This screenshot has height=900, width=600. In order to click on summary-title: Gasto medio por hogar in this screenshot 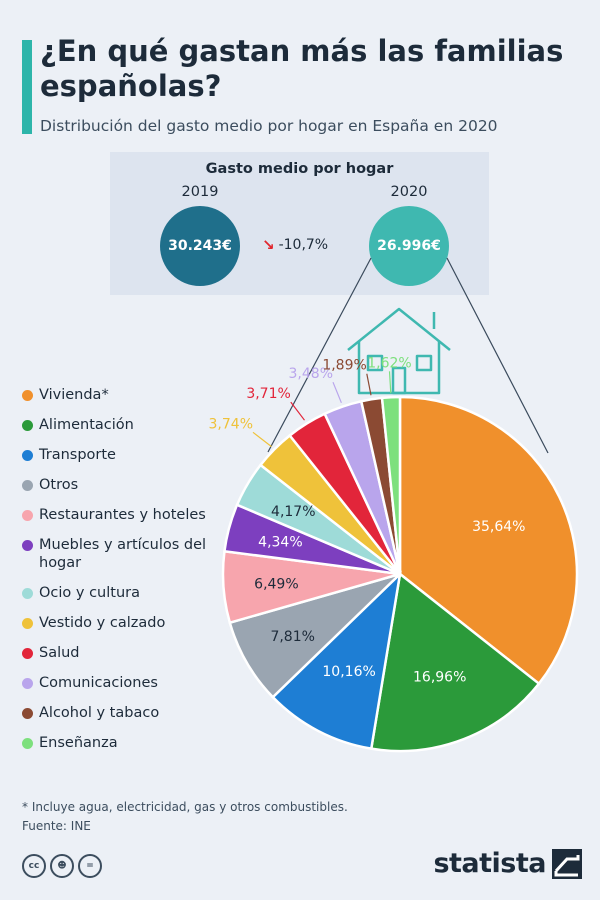, I will do `click(299, 169)`.